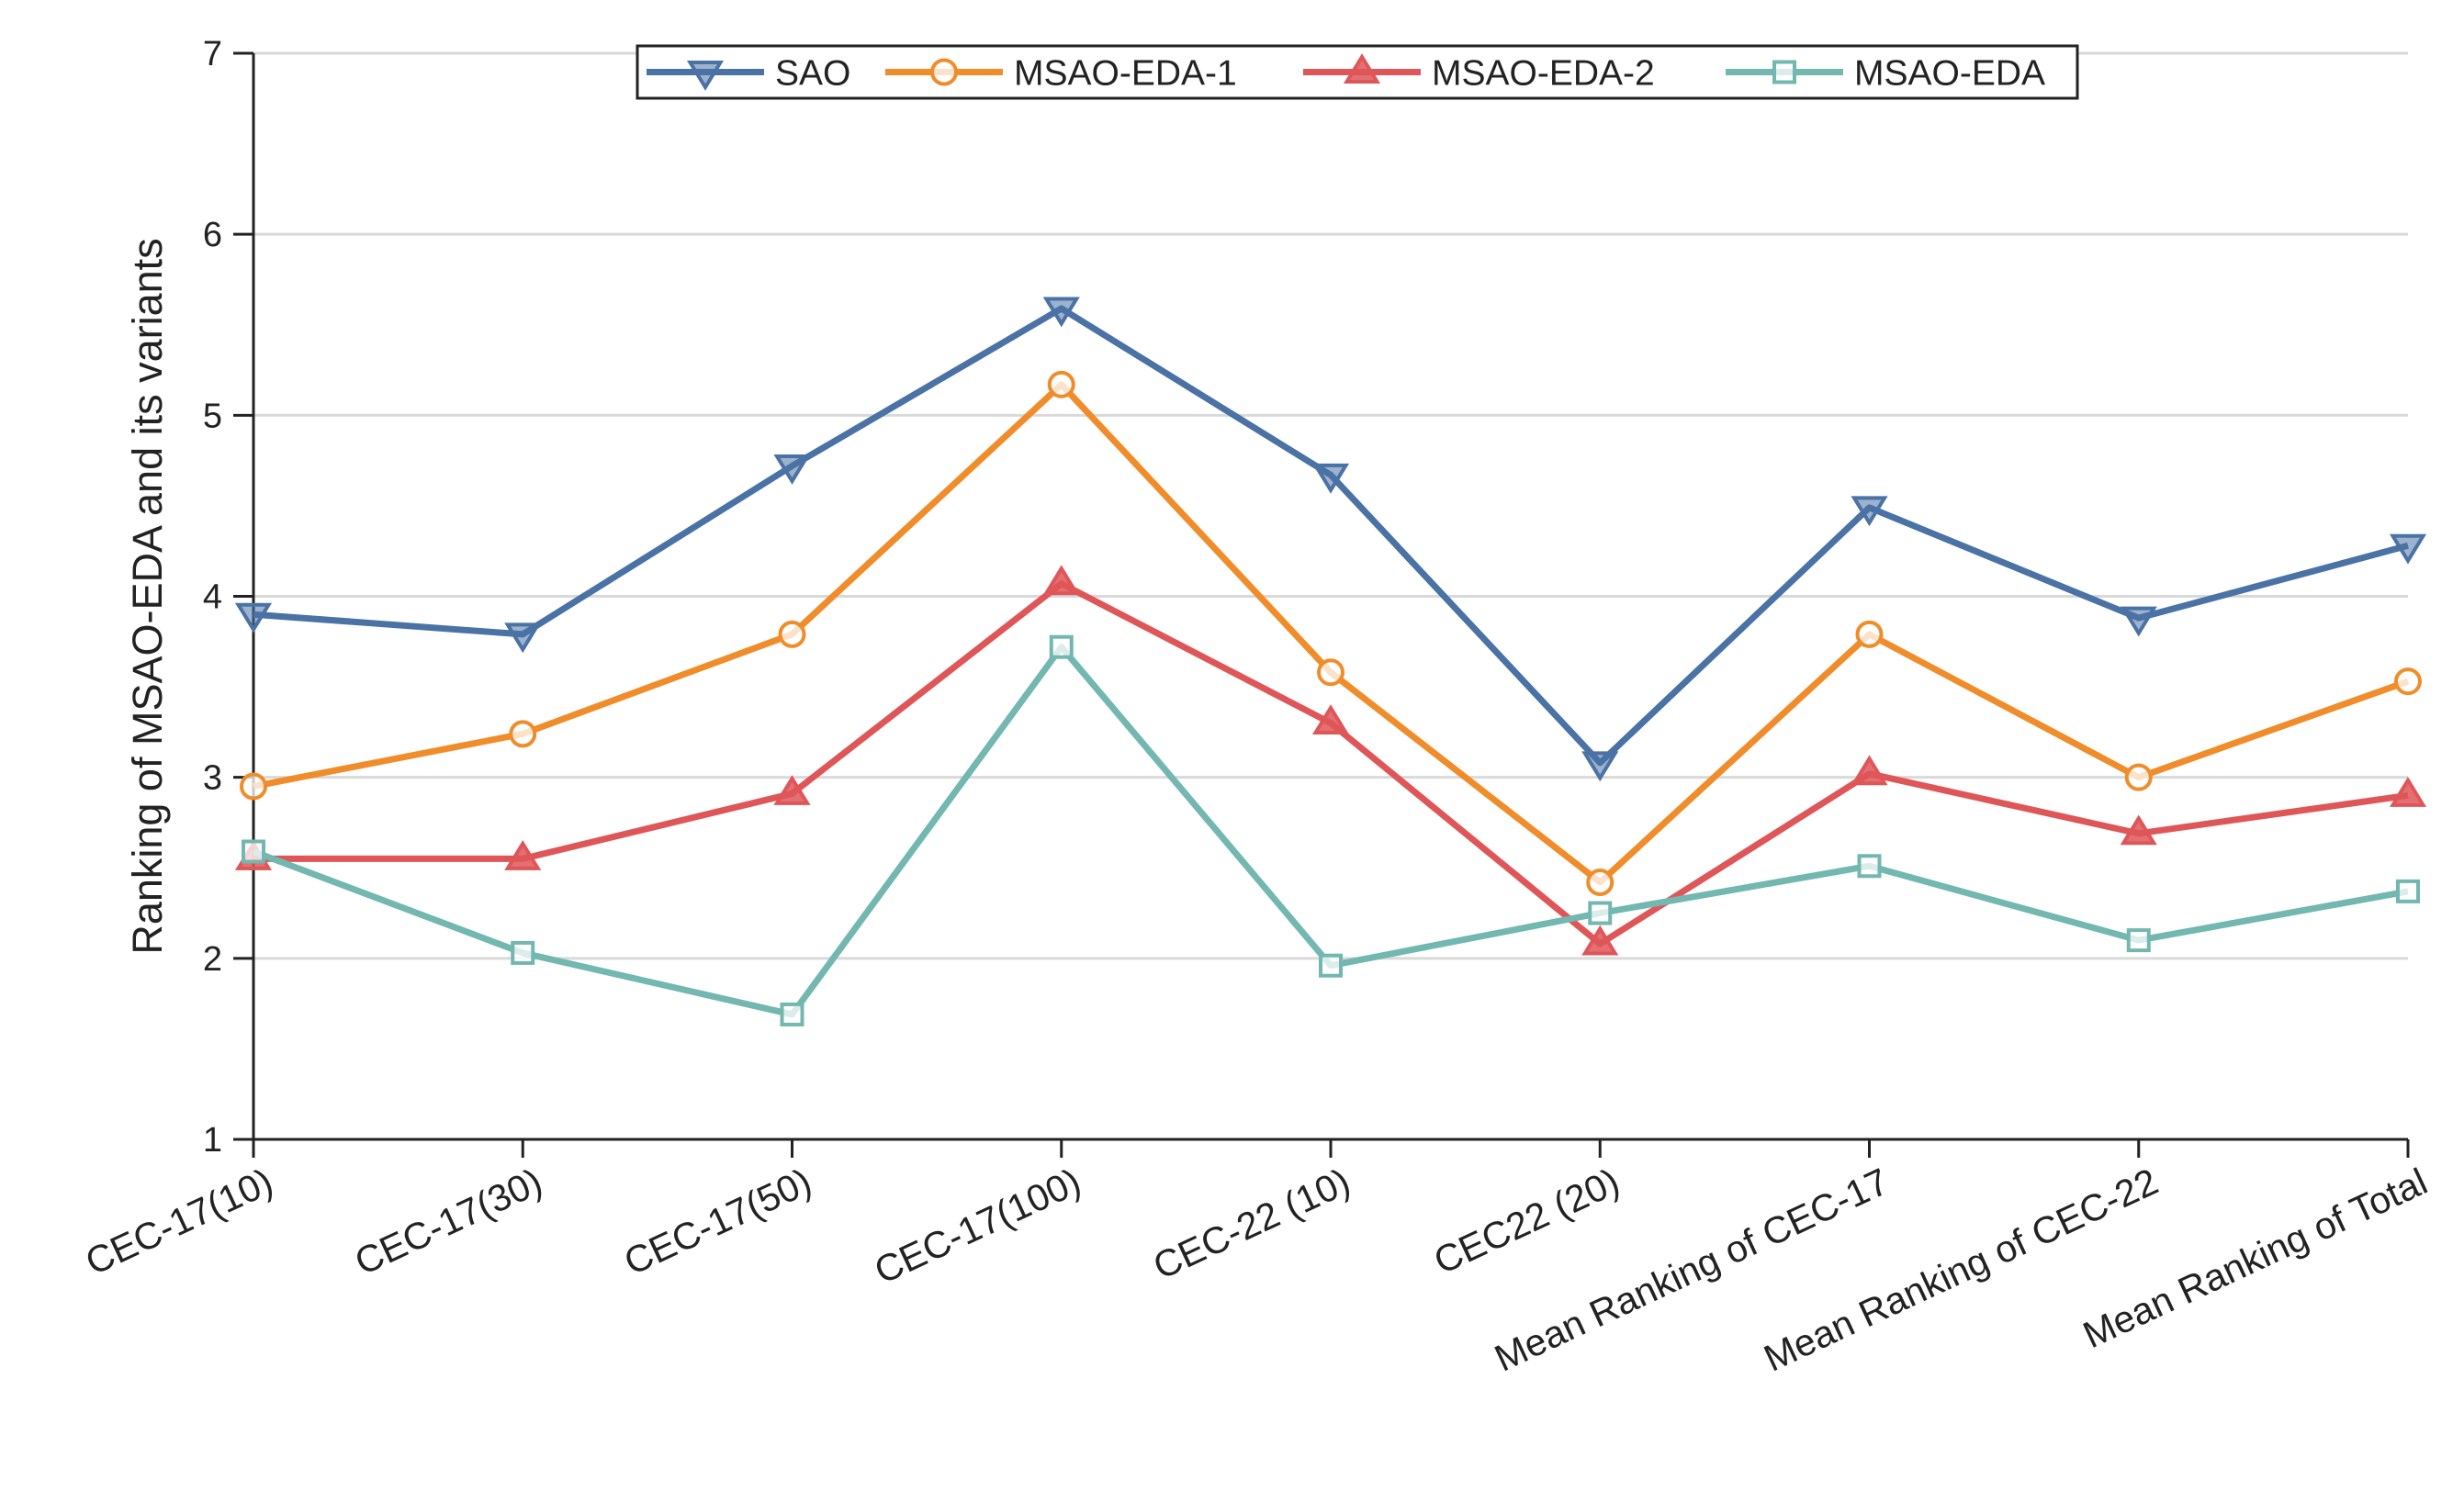  Describe the element at coordinates (212, 416) in the screenshot. I see `y-tick-label: 5` at that location.